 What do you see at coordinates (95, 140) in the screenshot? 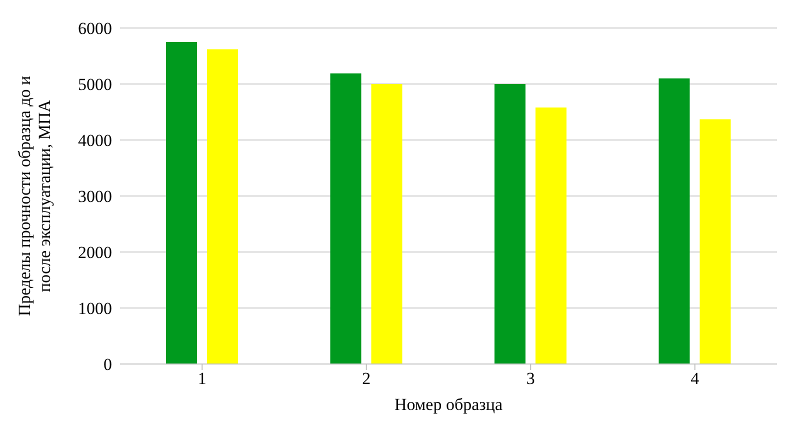
I see `y-tick-label: 4000` at bounding box center [95, 140].